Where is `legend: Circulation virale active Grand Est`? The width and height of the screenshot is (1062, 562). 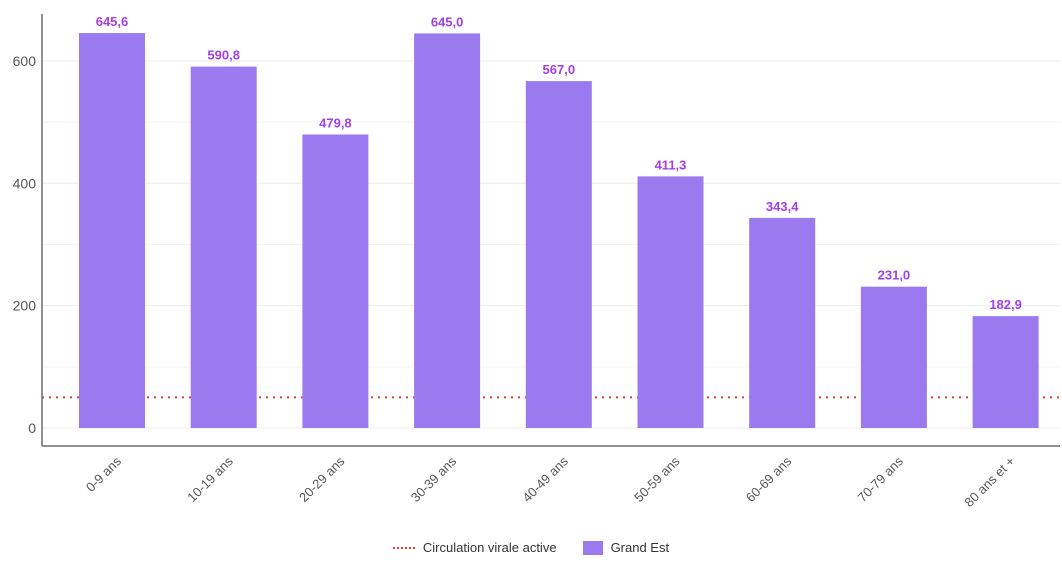
legend: Circulation virale active Grand Est is located at coordinates (531, 547).